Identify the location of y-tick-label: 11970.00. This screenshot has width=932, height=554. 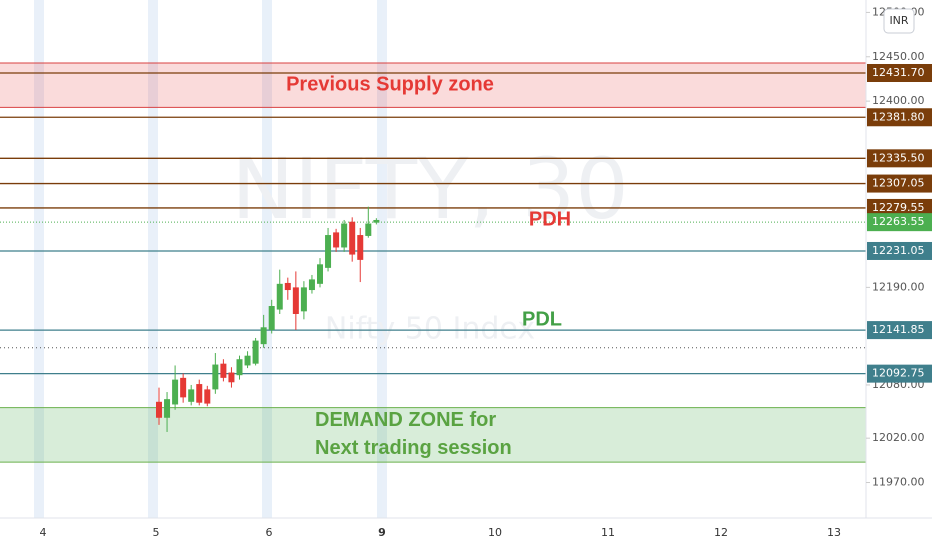
(898, 482).